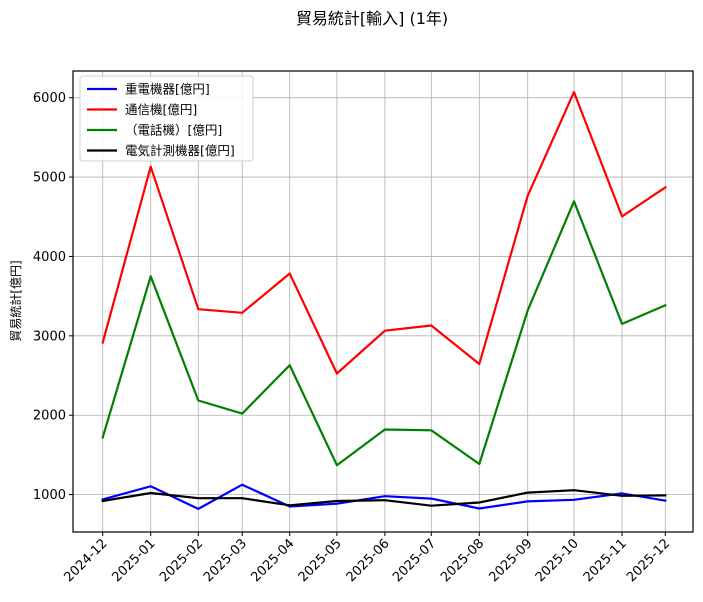 This screenshot has width=703, height=602. I want to click on y-axis: 1000 2000 3000 4000 5000 6000, so click(53, 297).